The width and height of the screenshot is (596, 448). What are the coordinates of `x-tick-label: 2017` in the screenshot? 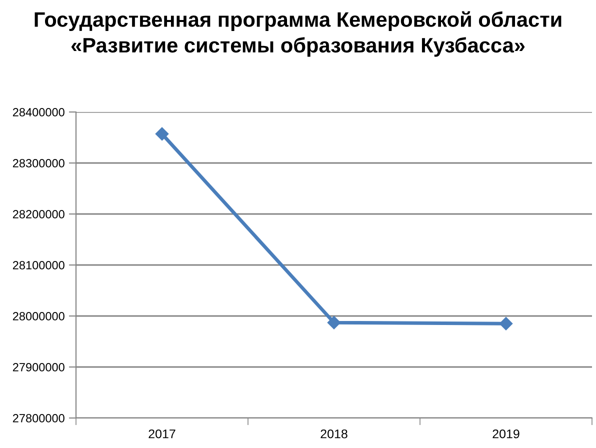 It's located at (162, 433).